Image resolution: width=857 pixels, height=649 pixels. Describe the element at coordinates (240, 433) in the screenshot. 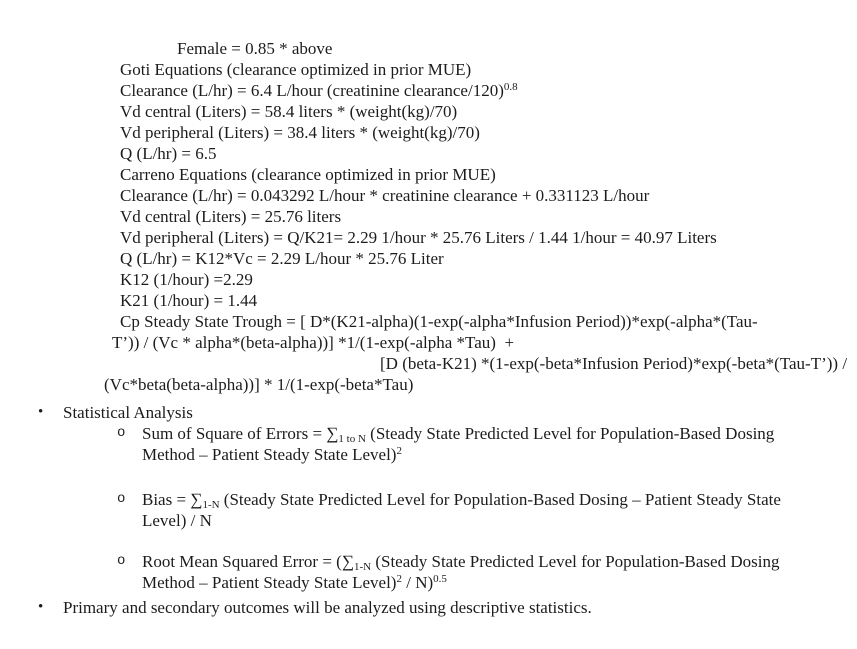

I see `text-segment: Sum of Square of Errors = ∑` at that location.